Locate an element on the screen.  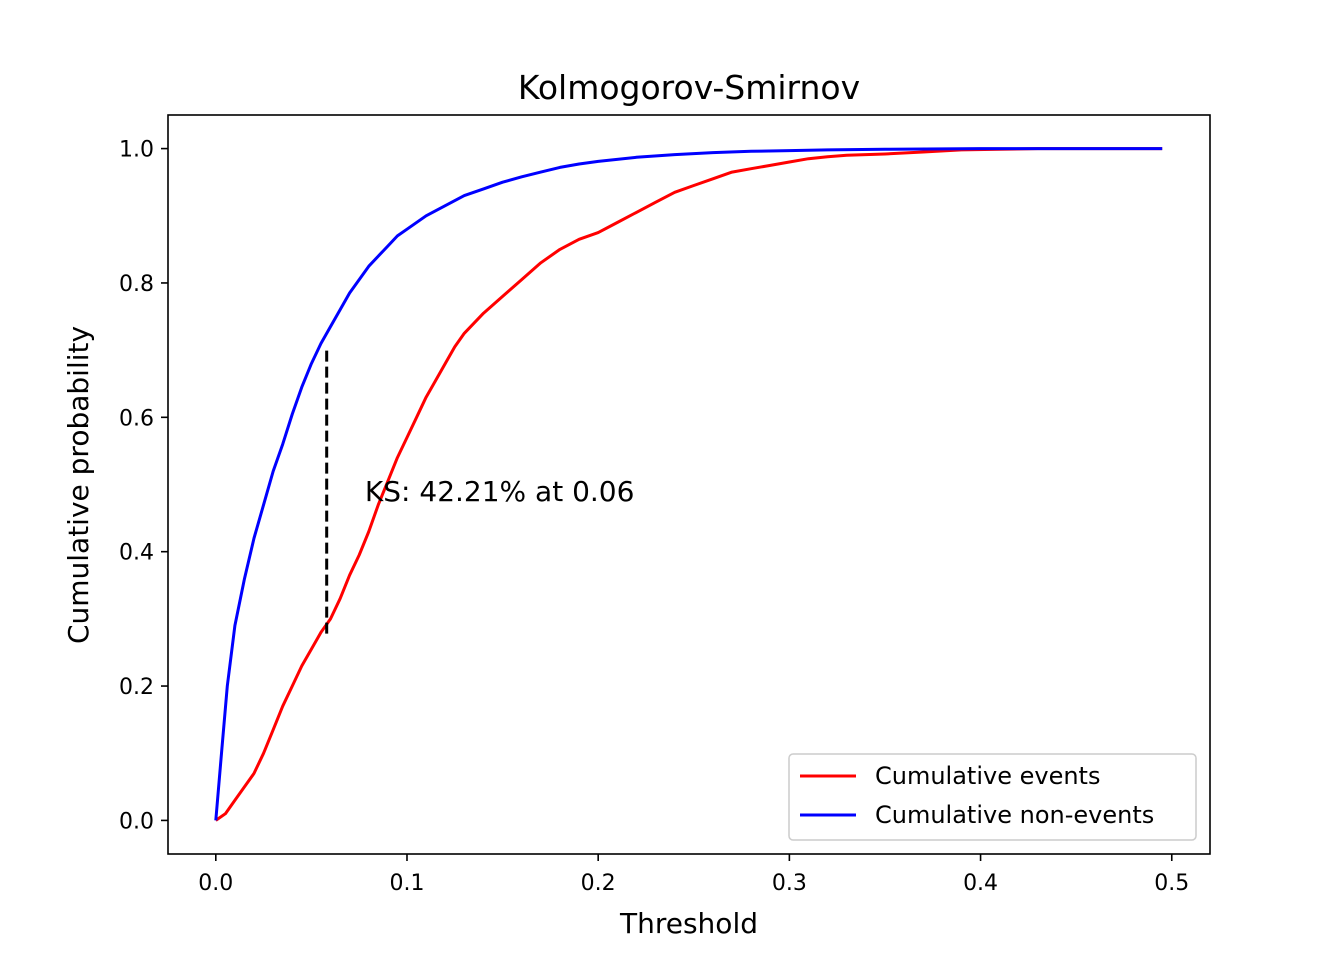
legend: Cumulative events Cumulative non-events is located at coordinates (992, 797).